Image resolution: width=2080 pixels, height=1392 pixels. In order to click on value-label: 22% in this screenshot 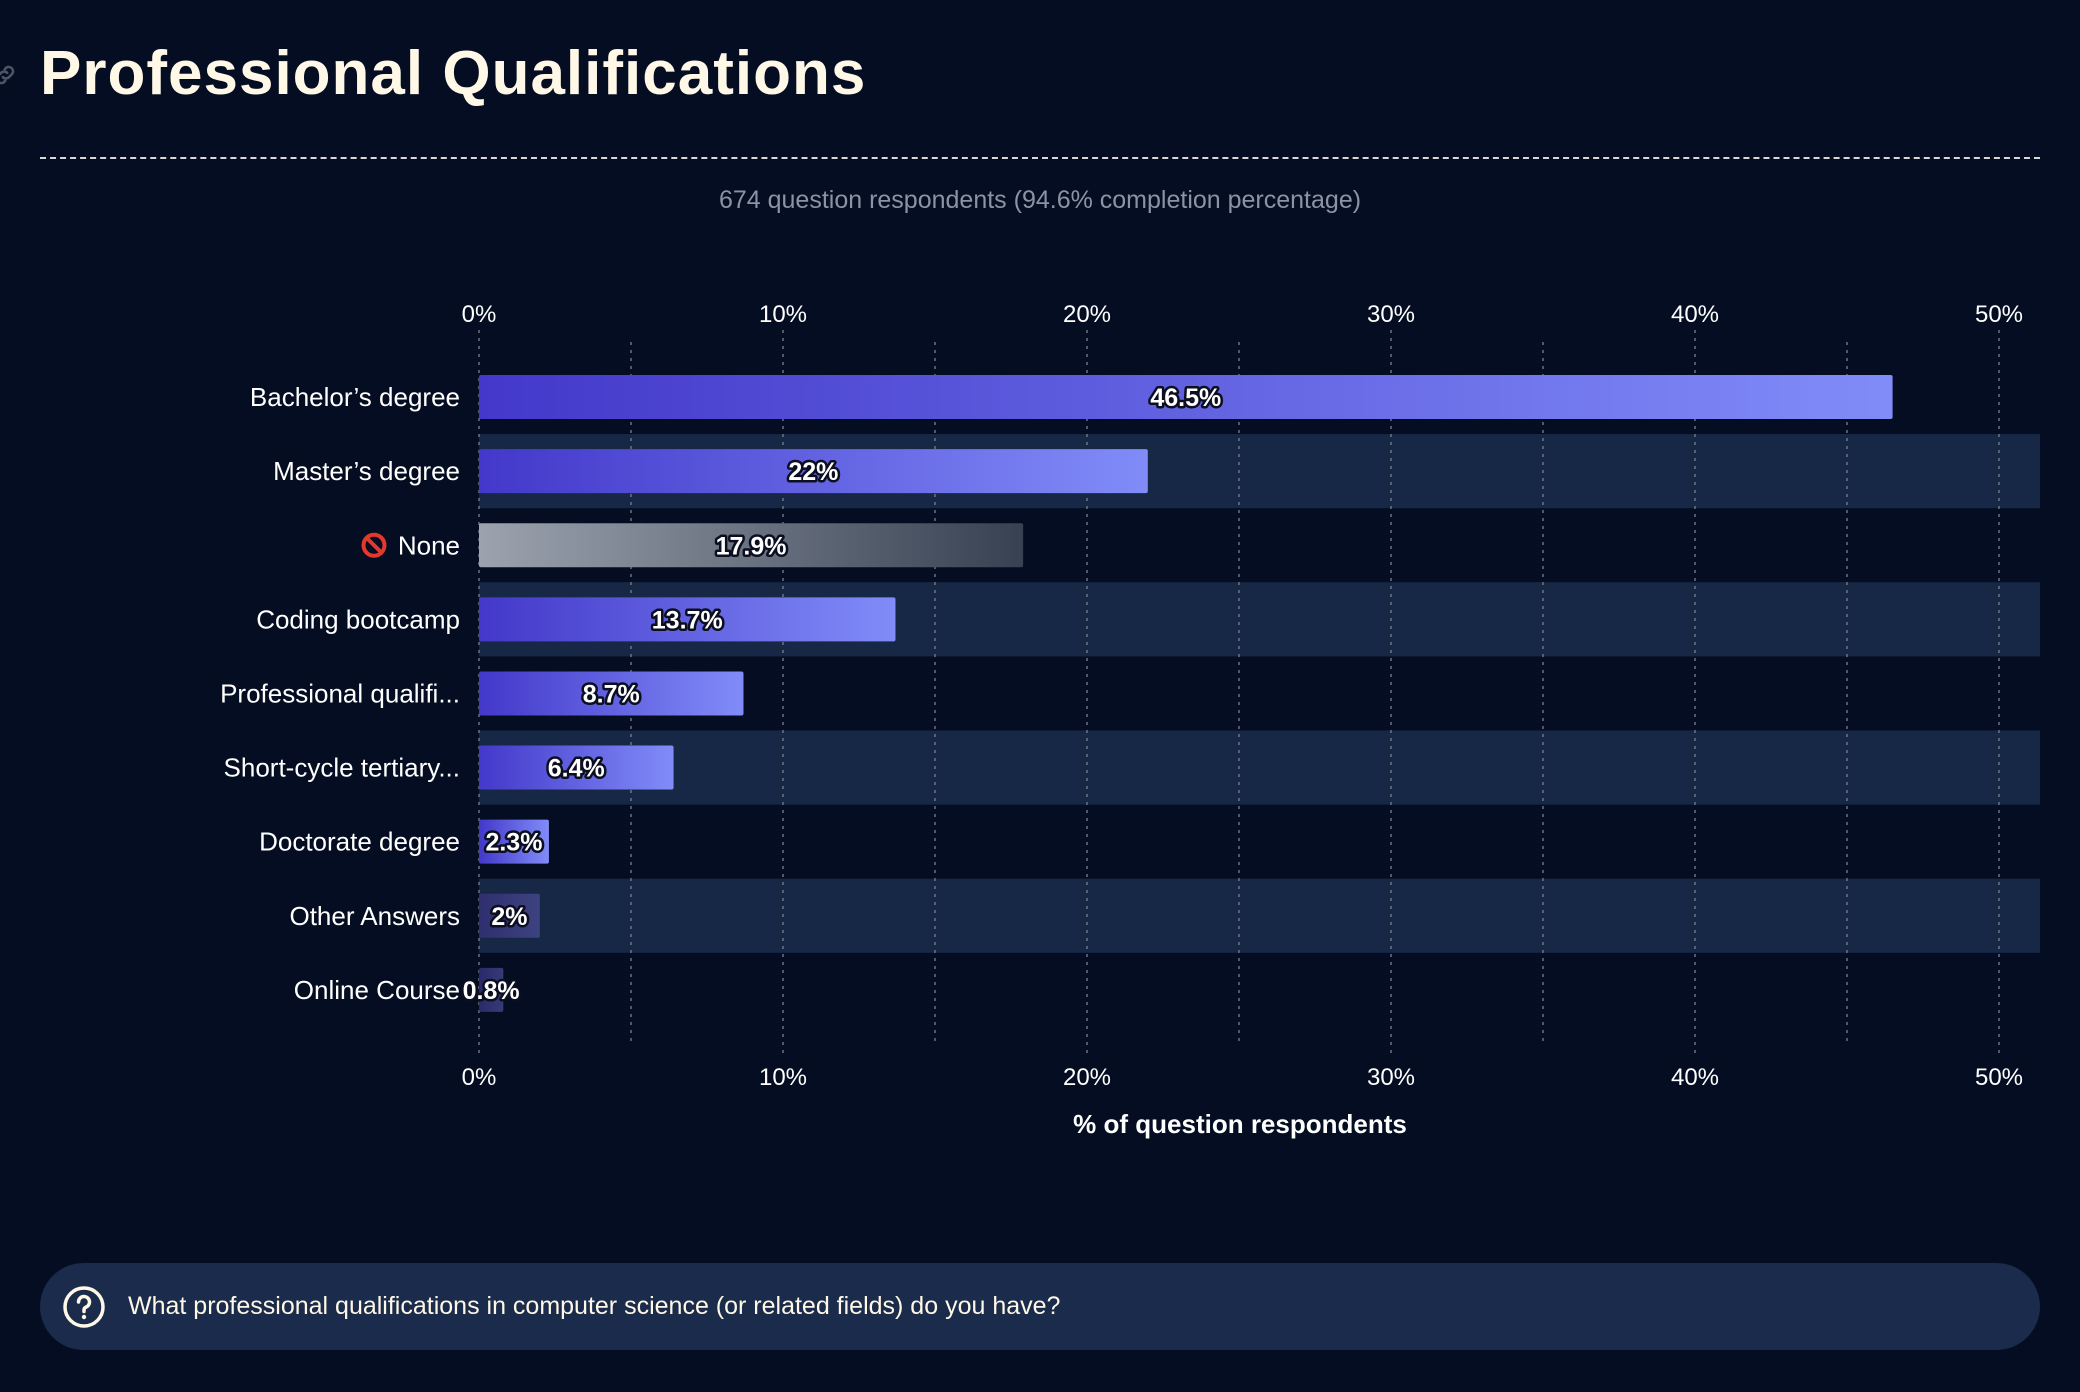, I will do `click(813, 472)`.